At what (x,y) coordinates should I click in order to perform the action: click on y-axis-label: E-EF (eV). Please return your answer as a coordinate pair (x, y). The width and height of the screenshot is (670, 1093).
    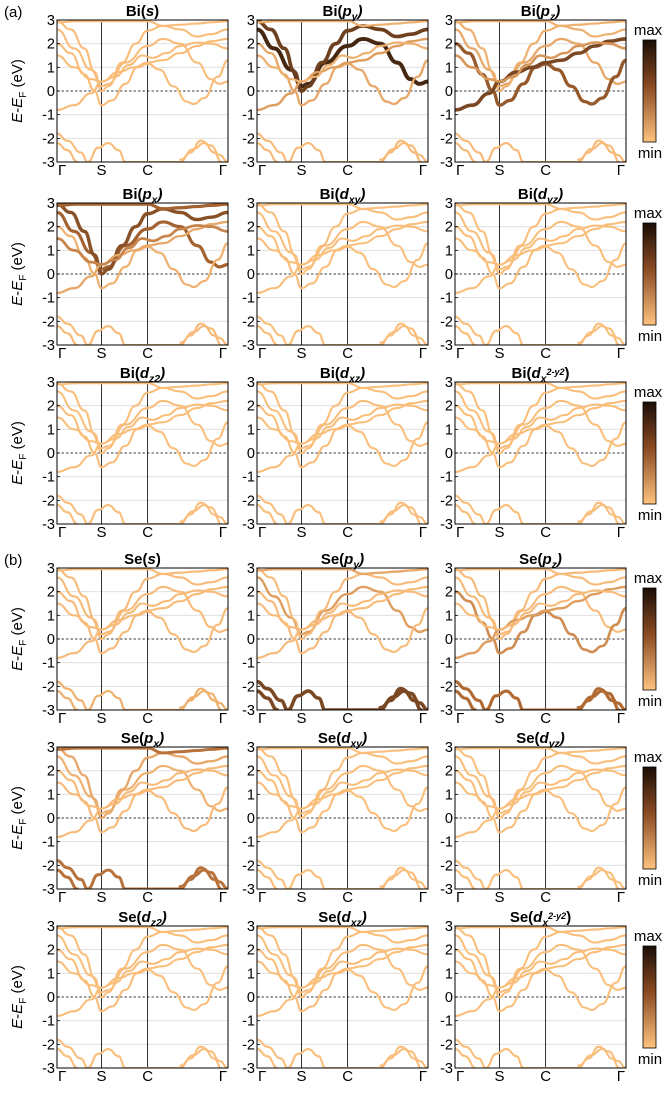
    Looking at the image, I should click on (19, 818).